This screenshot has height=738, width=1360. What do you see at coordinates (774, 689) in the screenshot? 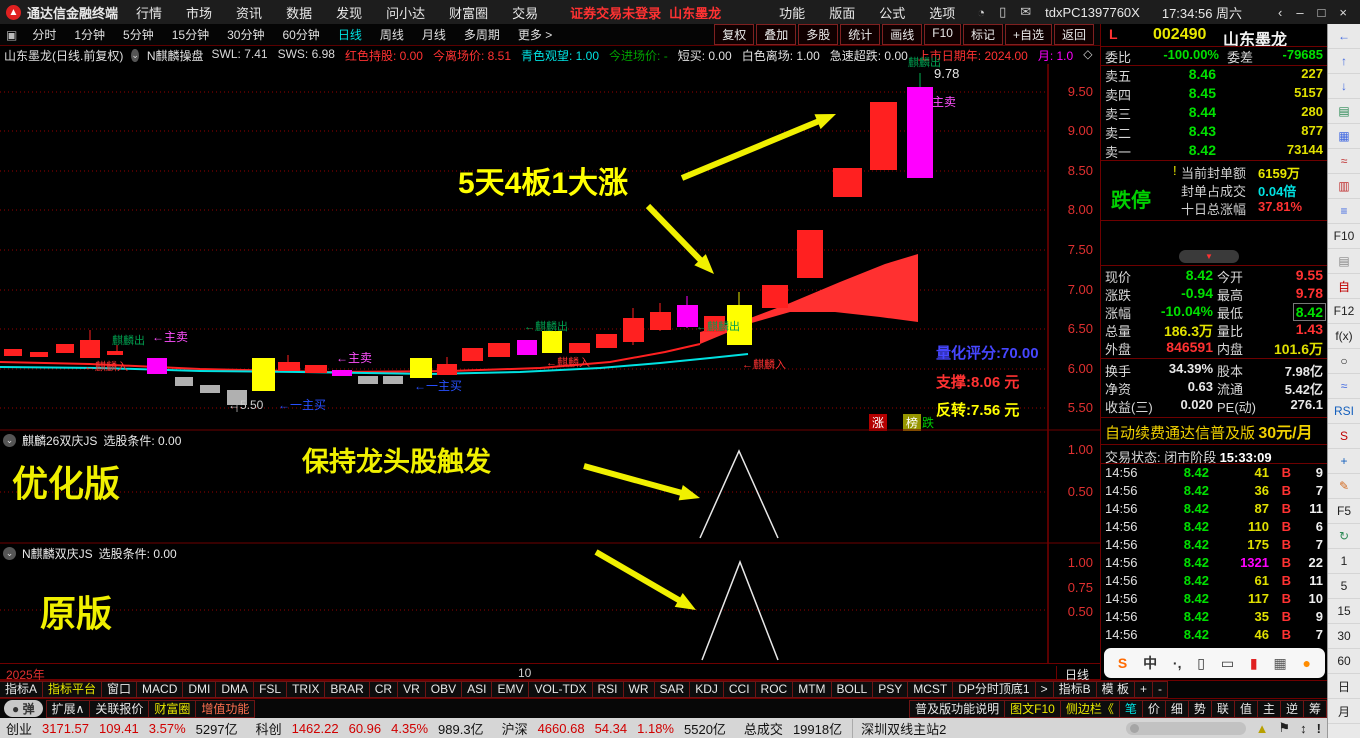
I see `indicator-tab: ROC` at bounding box center [774, 689].